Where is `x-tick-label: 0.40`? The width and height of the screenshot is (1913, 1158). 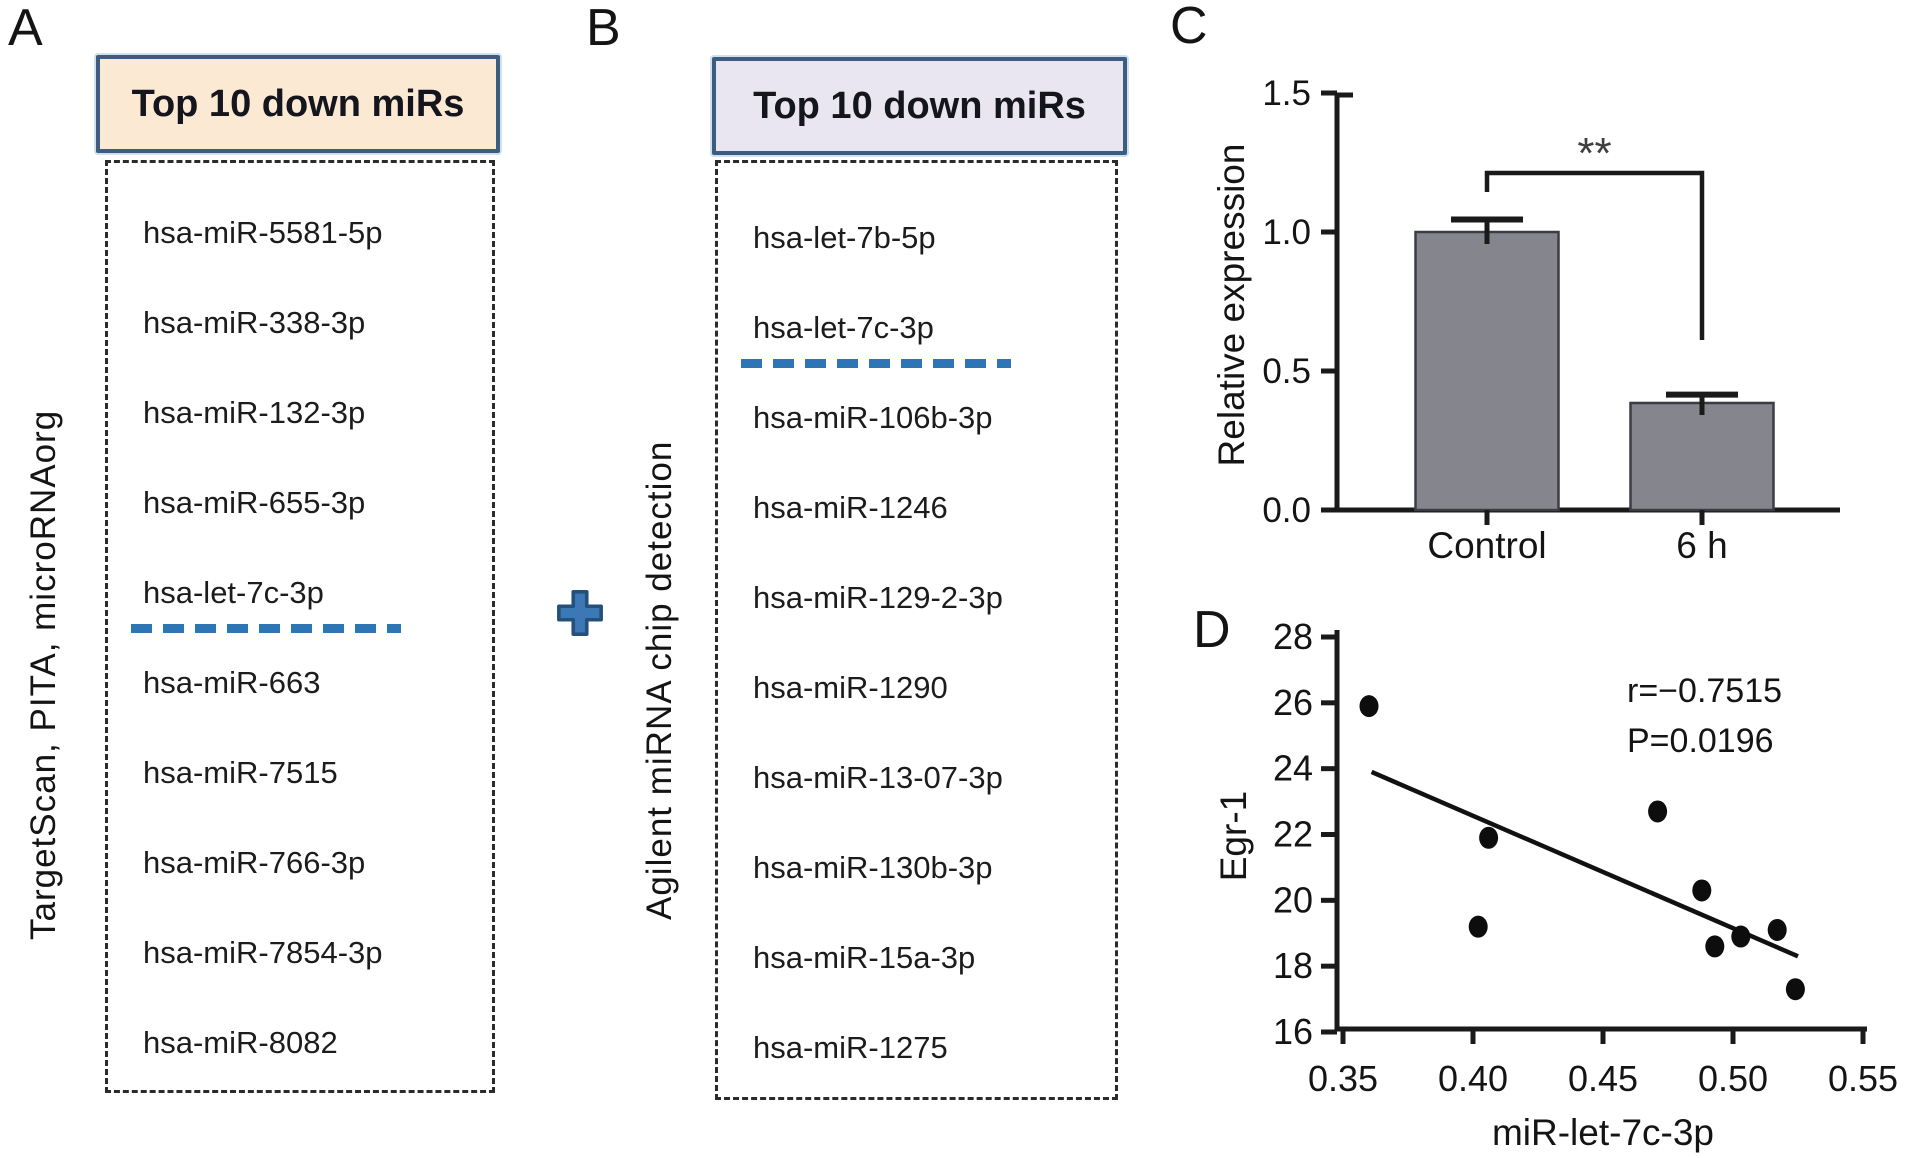
x-tick-label: 0.40 is located at coordinates (1473, 1078).